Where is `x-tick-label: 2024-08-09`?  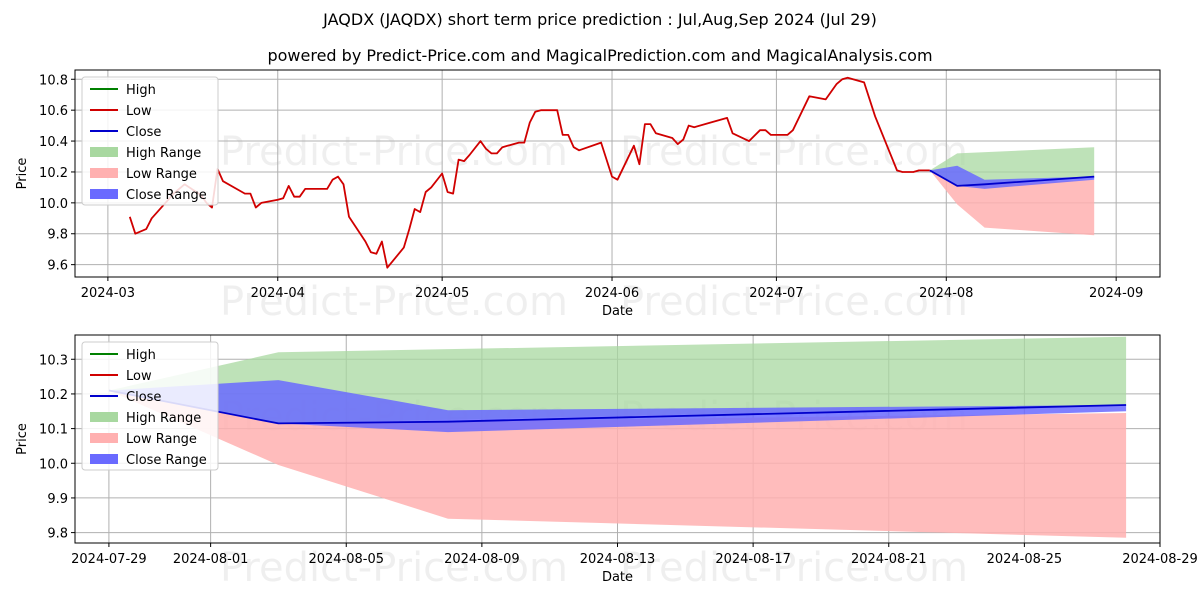 x-tick-label: 2024-08-09 is located at coordinates (482, 559).